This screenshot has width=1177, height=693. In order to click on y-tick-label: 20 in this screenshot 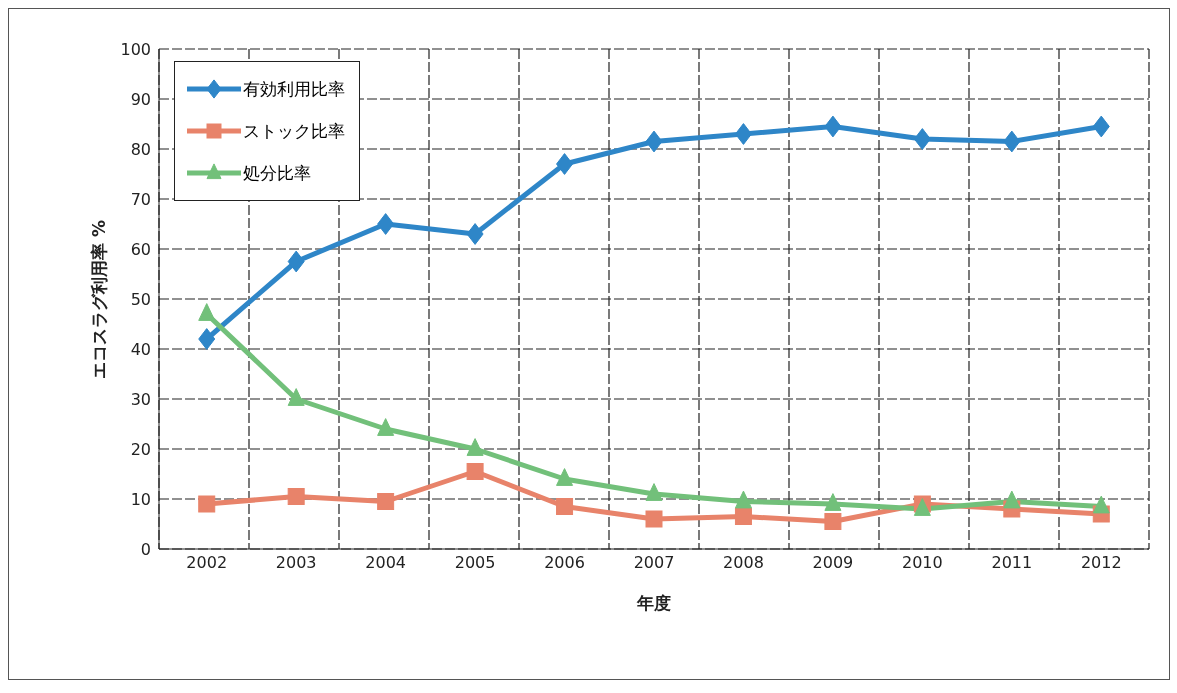, I will do `click(140, 449)`.